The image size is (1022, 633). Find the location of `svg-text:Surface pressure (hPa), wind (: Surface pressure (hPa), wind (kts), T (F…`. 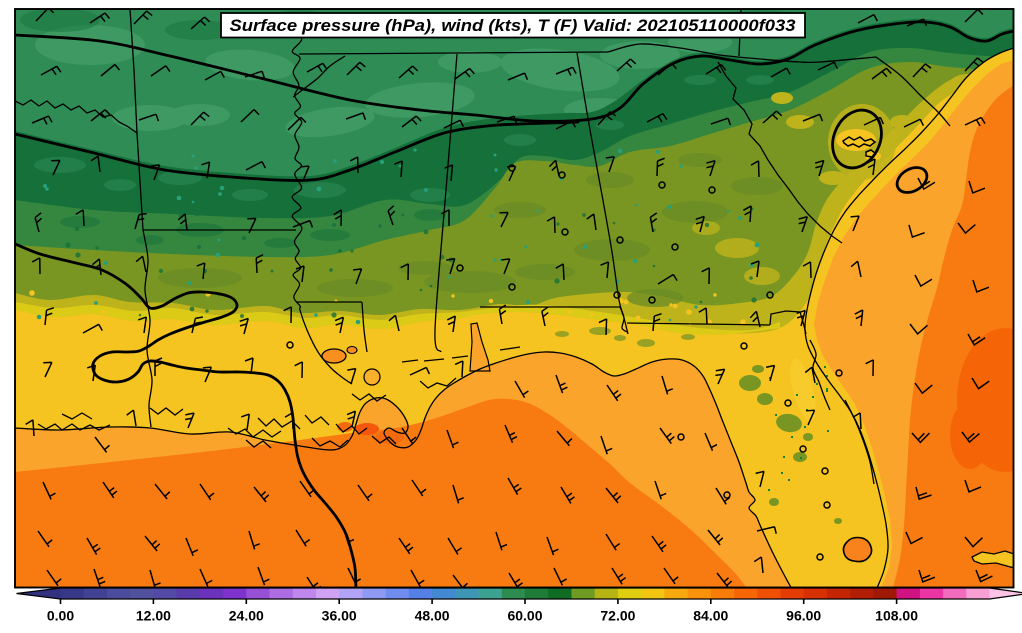

svg-text:Surface pressure (hPa), wind (: Surface pressure (hPa), wind (kts), T (F… is located at coordinates (513, 26).